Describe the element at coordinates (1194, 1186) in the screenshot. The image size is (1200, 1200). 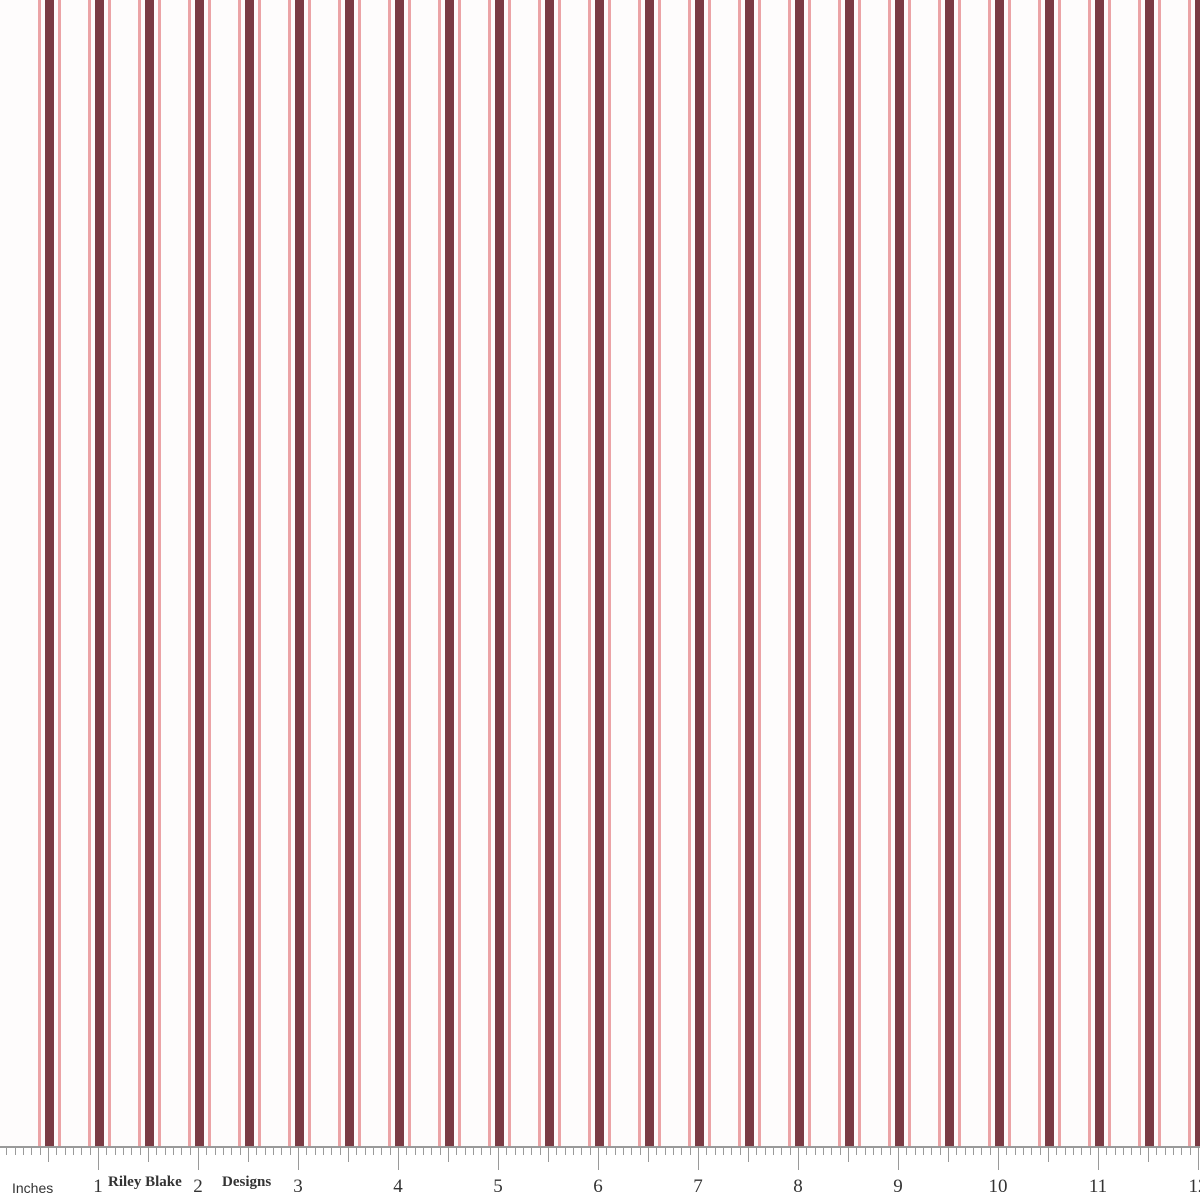
I see `ruler-number: 12` at that location.